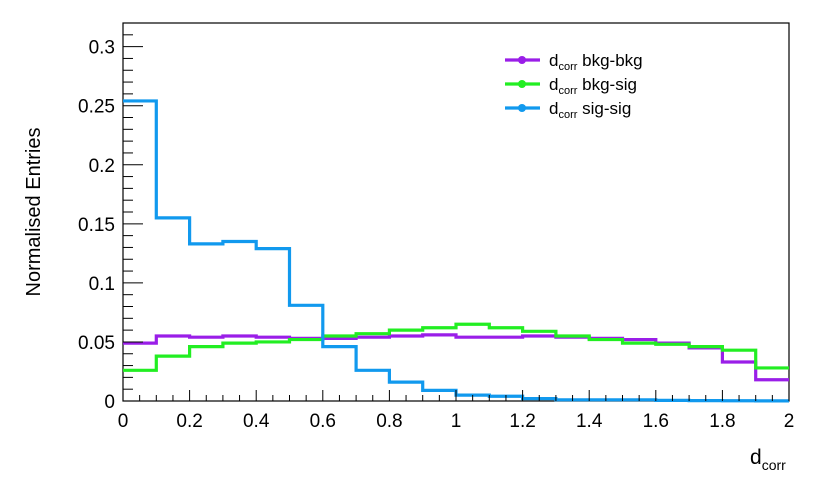 The image size is (830, 479). Describe the element at coordinates (389, 421) in the screenshot. I see `x-tick-label: 0.8` at that location.